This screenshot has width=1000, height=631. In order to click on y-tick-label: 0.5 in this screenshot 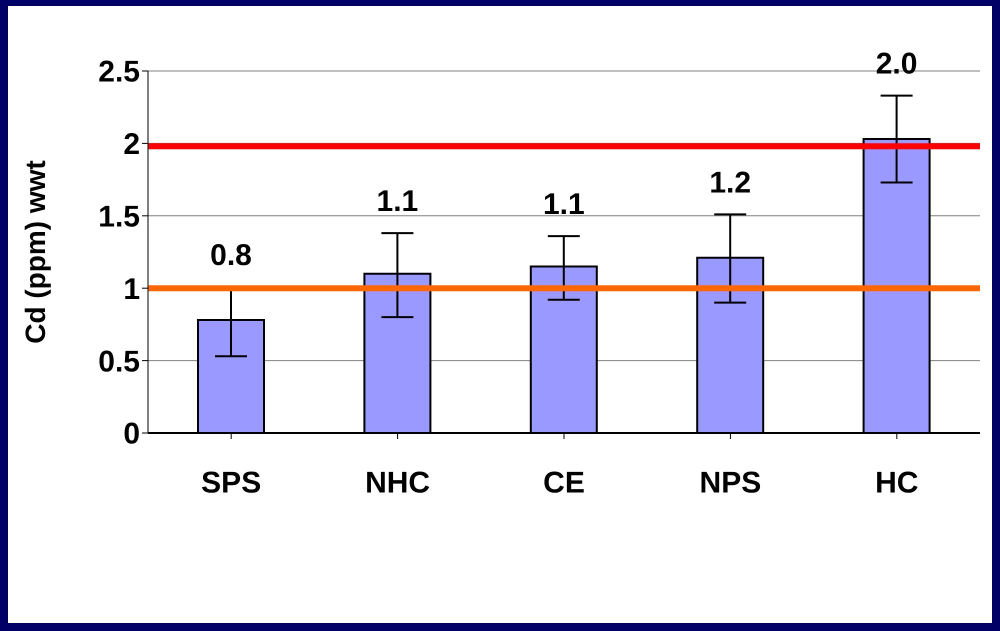, I will do `click(119, 361)`.